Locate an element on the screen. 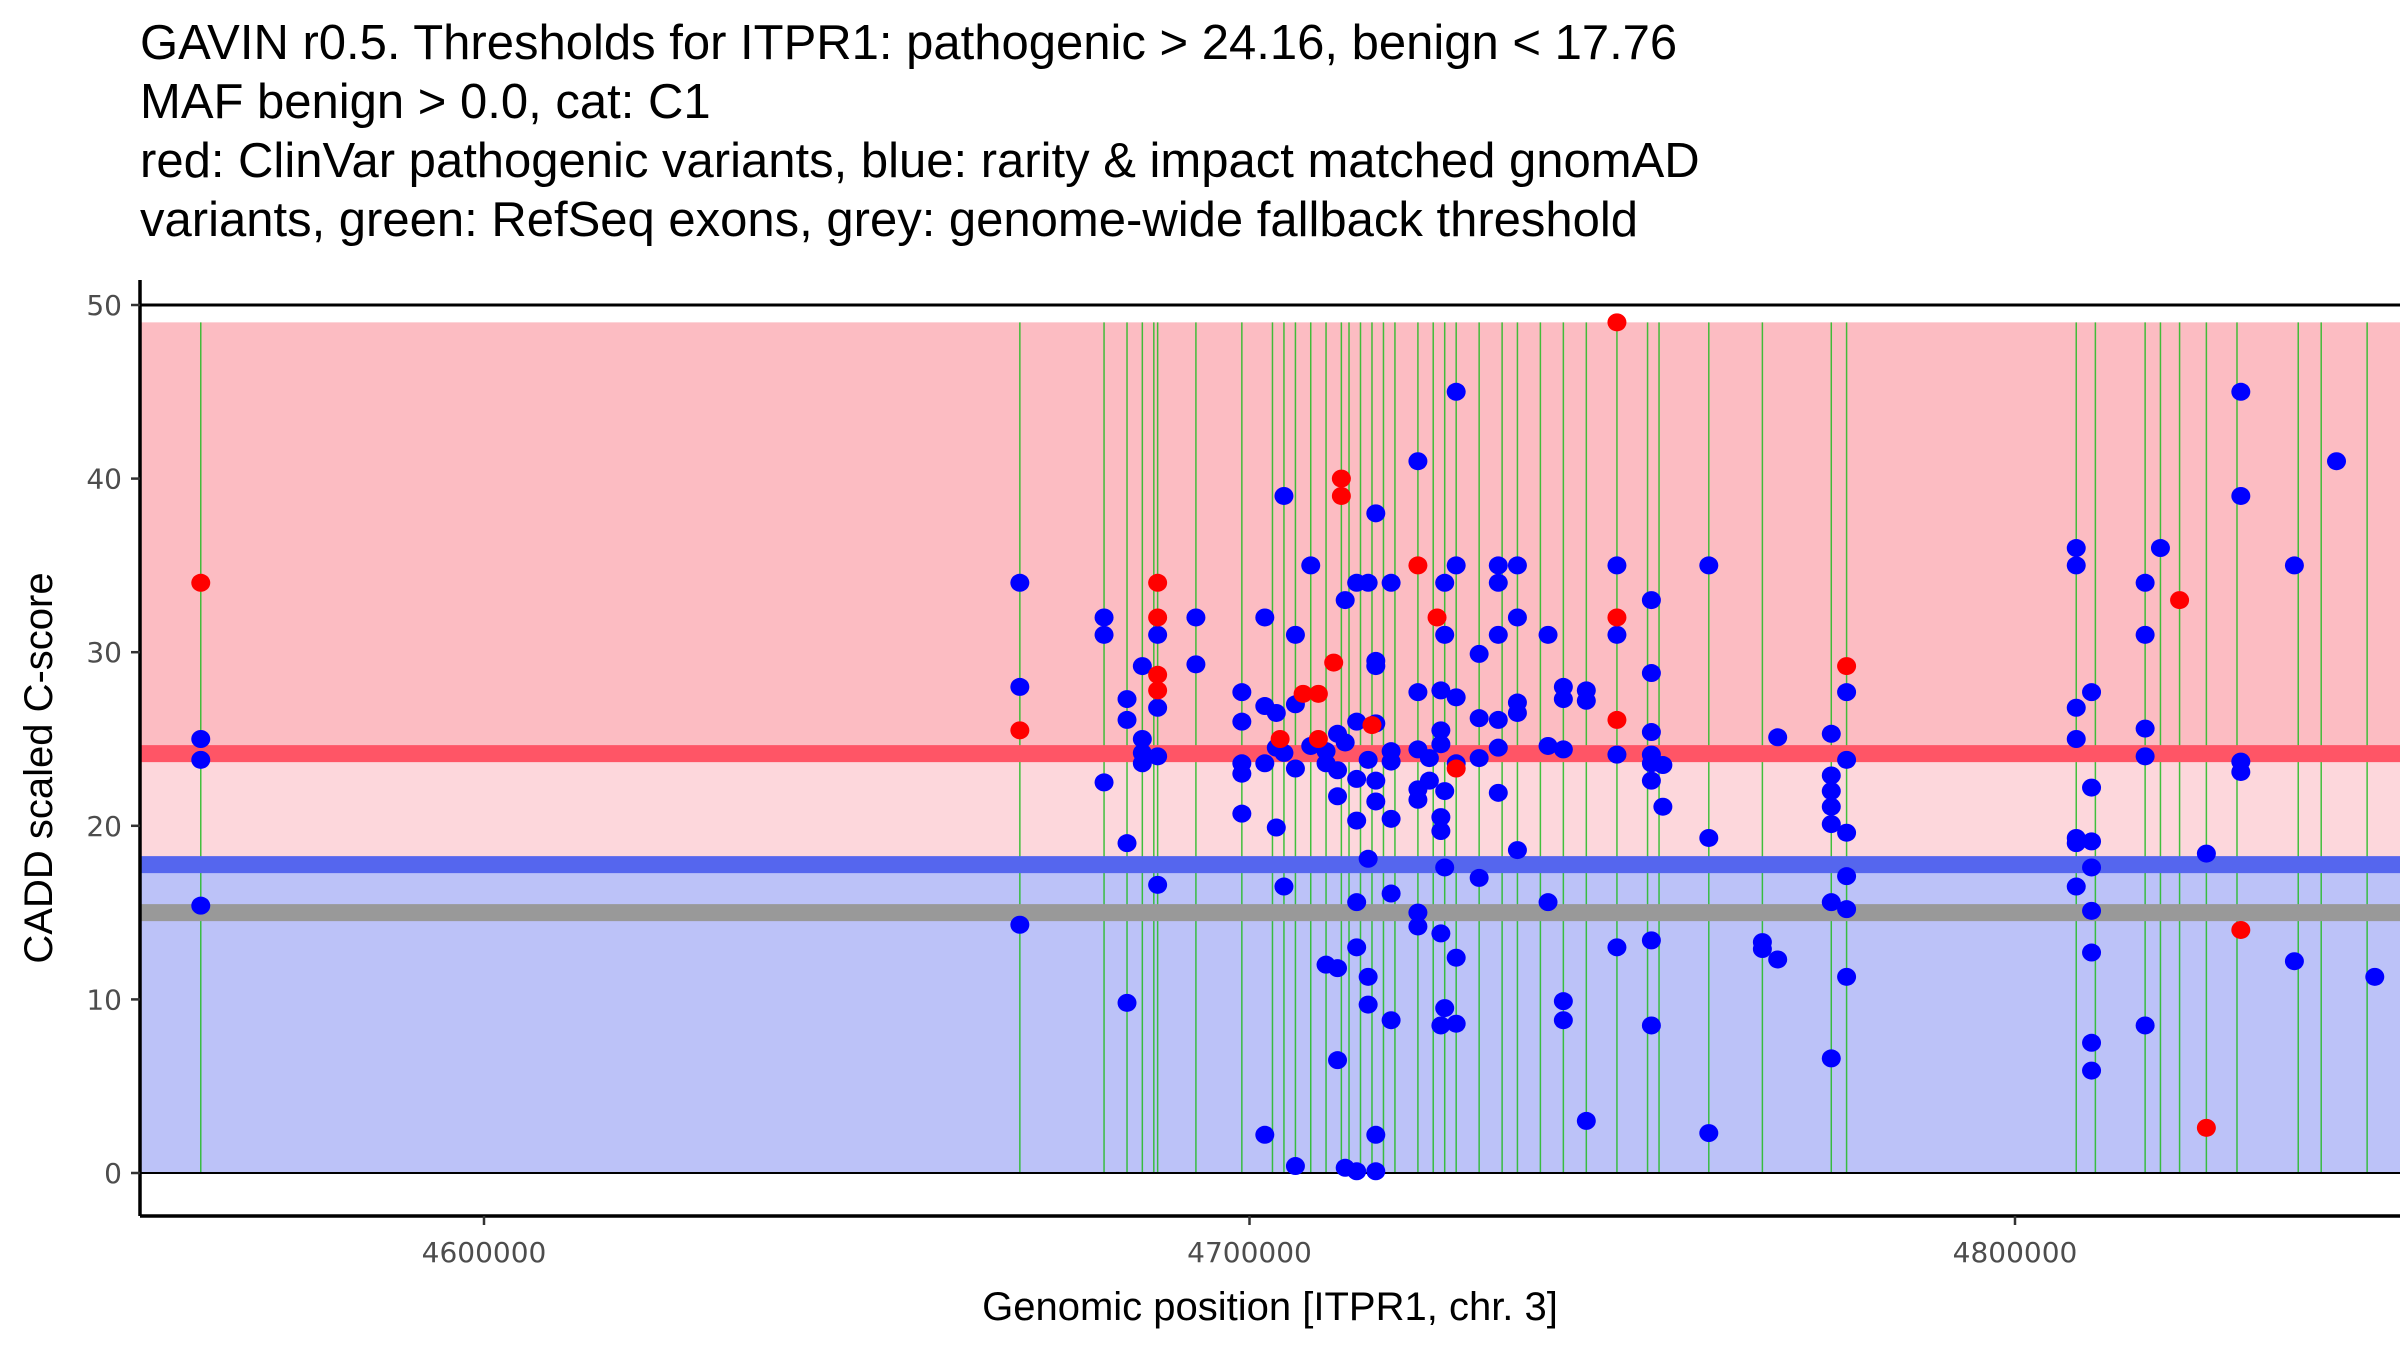 The image size is (2400, 1350). y-tick-label: 10 is located at coordinates (104, 999).